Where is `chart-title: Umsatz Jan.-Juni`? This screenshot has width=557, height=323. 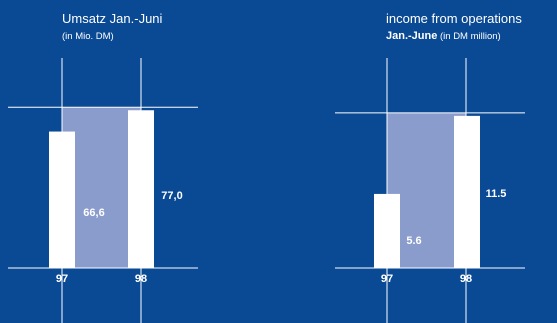
chart-title: Umsatz Jan.-Juni is located at coordinates (112, 18).